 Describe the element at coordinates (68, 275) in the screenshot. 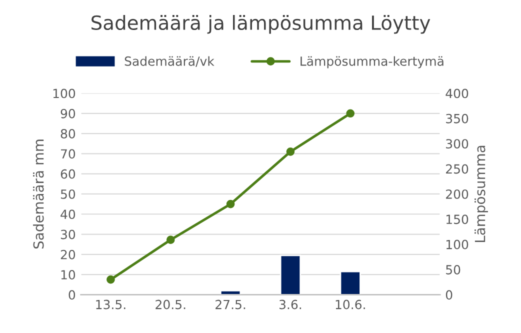

I see `y-tick-label: 10` at that location.